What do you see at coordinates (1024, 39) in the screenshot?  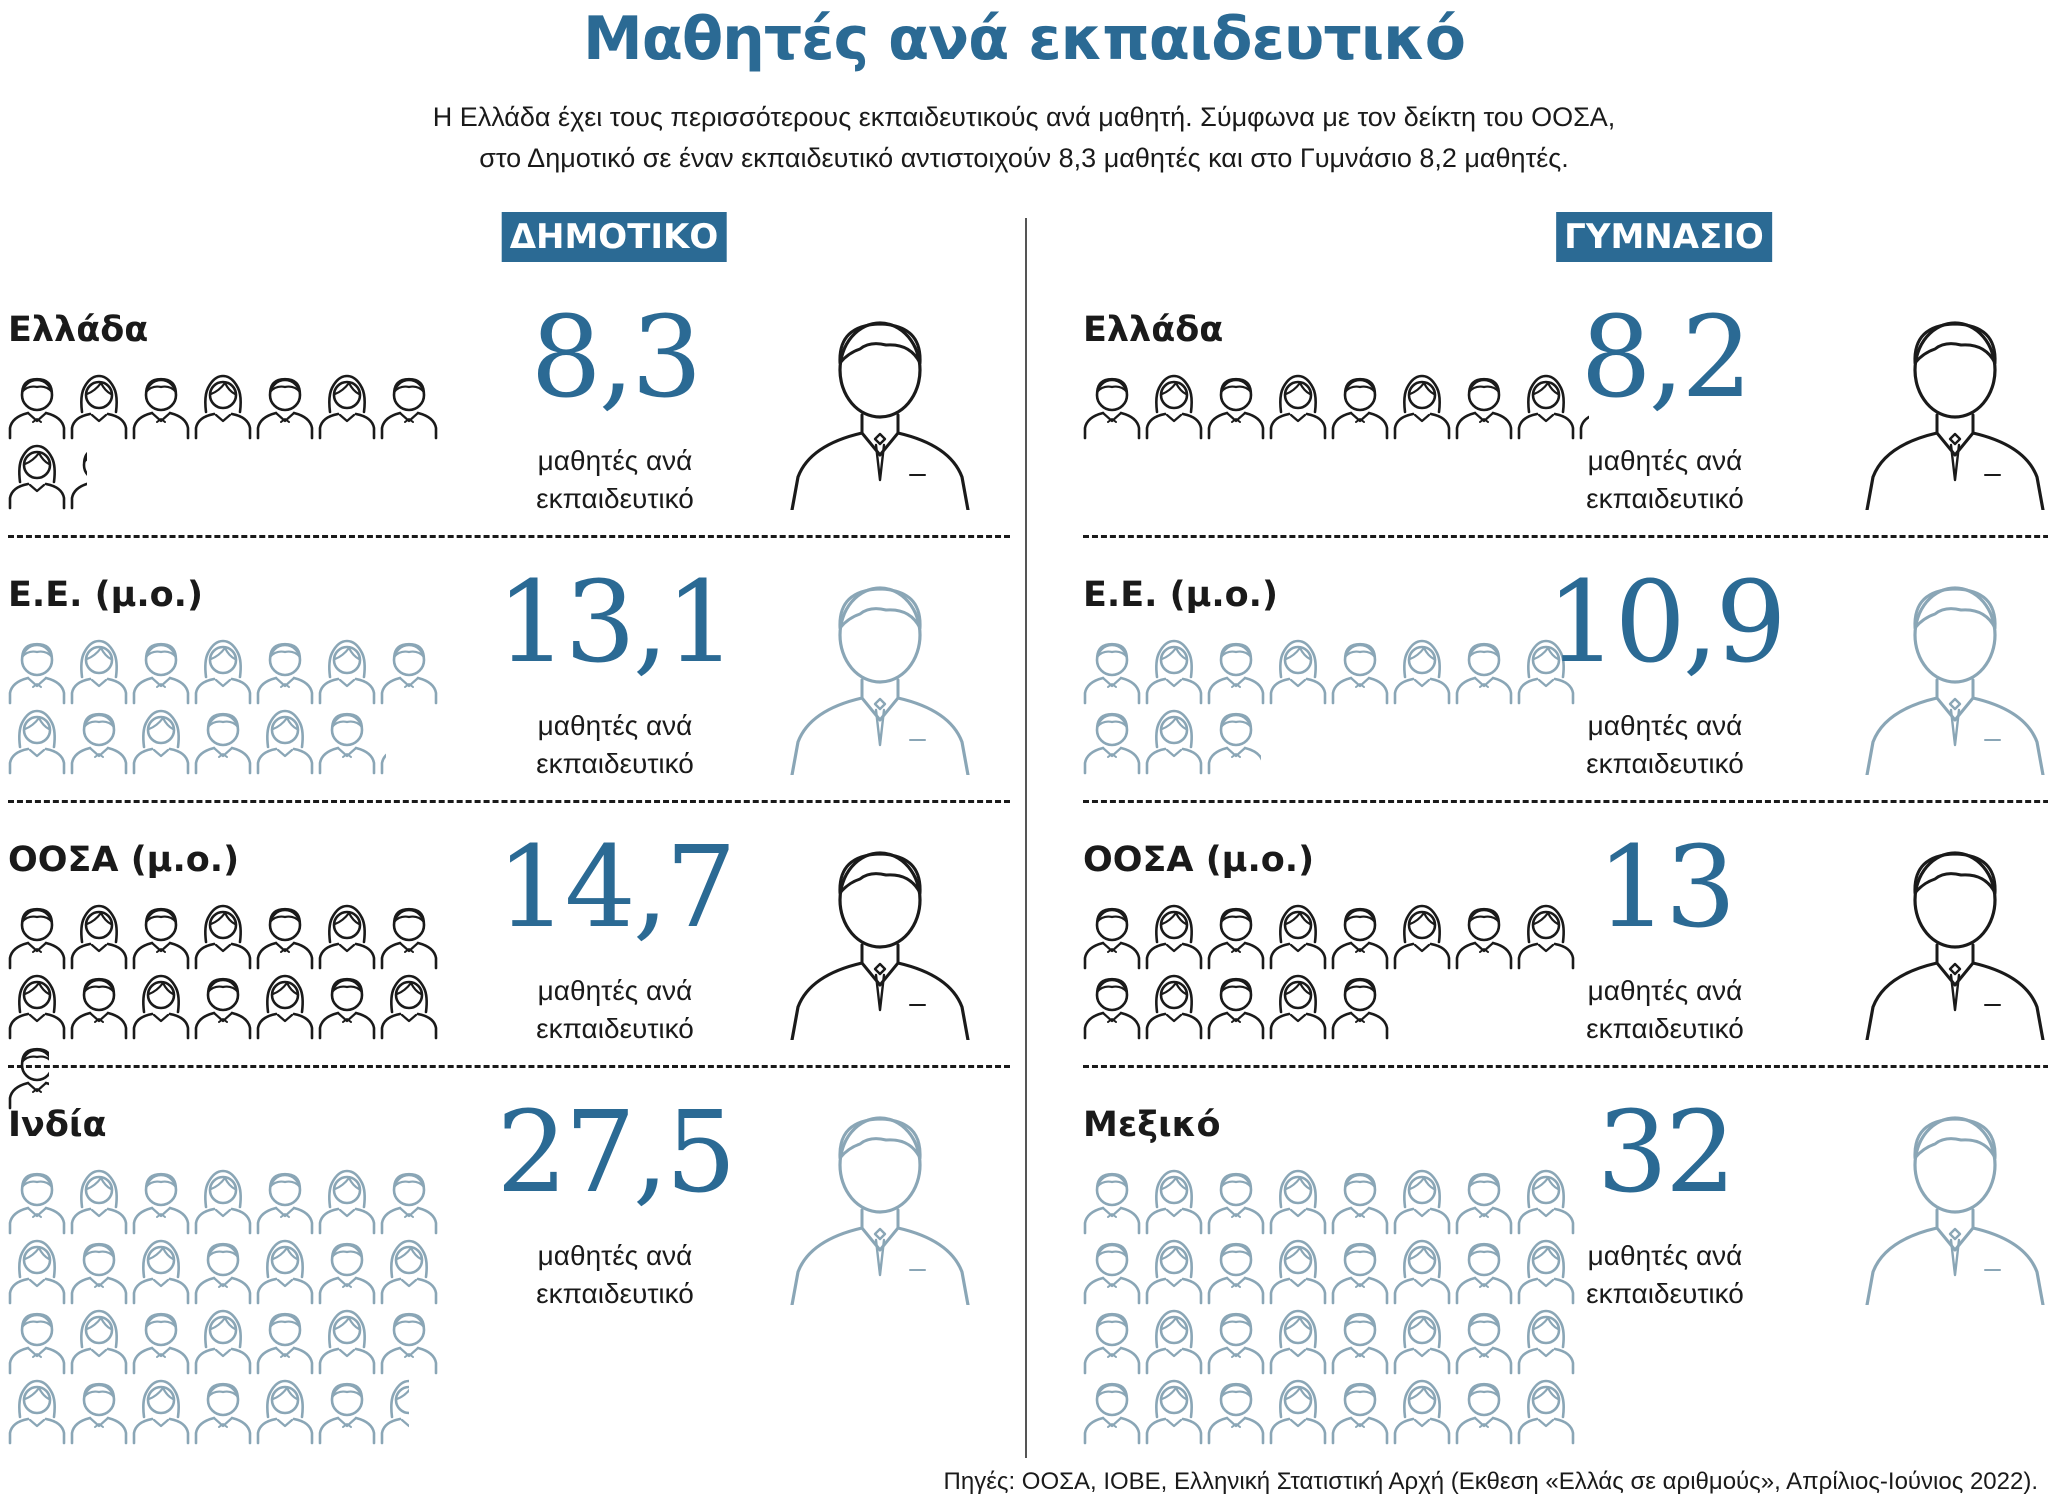 I see `chart-title: Μαθητές ανά εκπαιδευτικό` at bounding box center [1024, 39].